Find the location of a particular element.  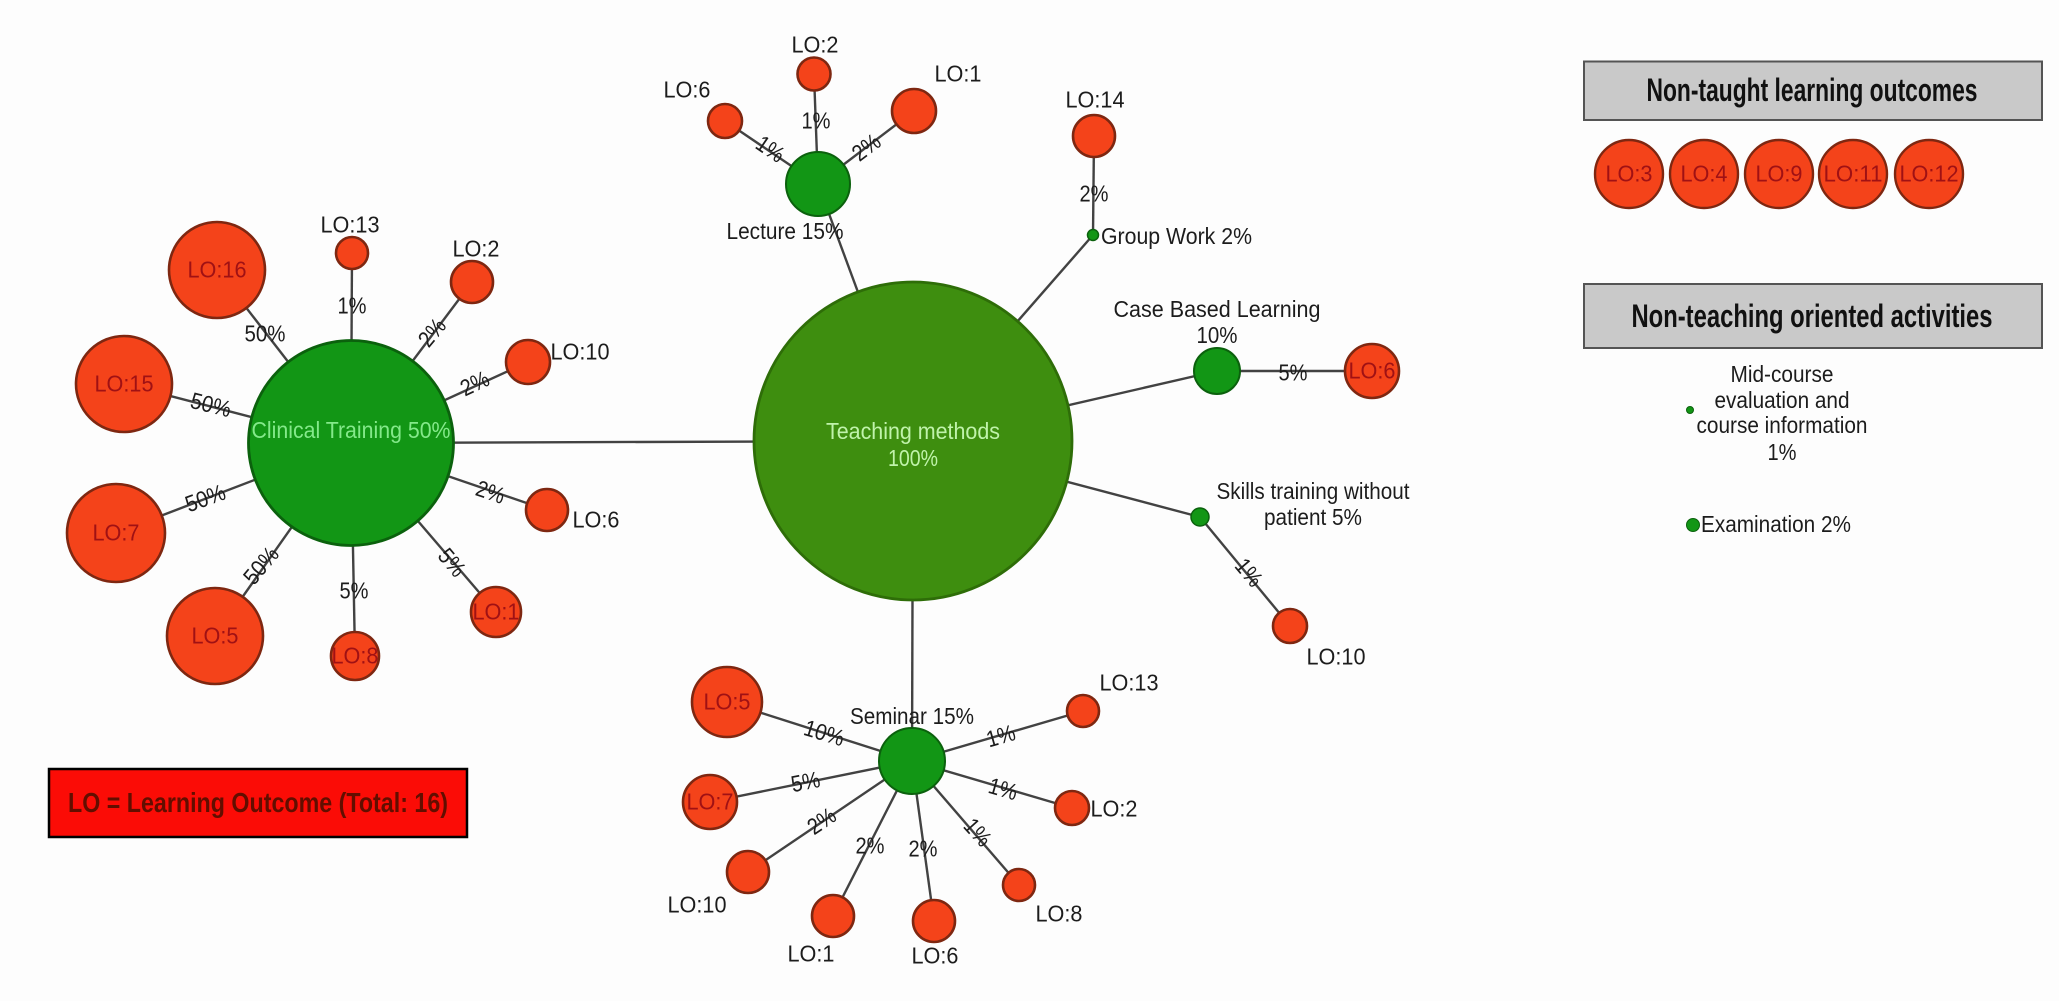

svg-text: LO:15 is located at coordinates (124, 384).